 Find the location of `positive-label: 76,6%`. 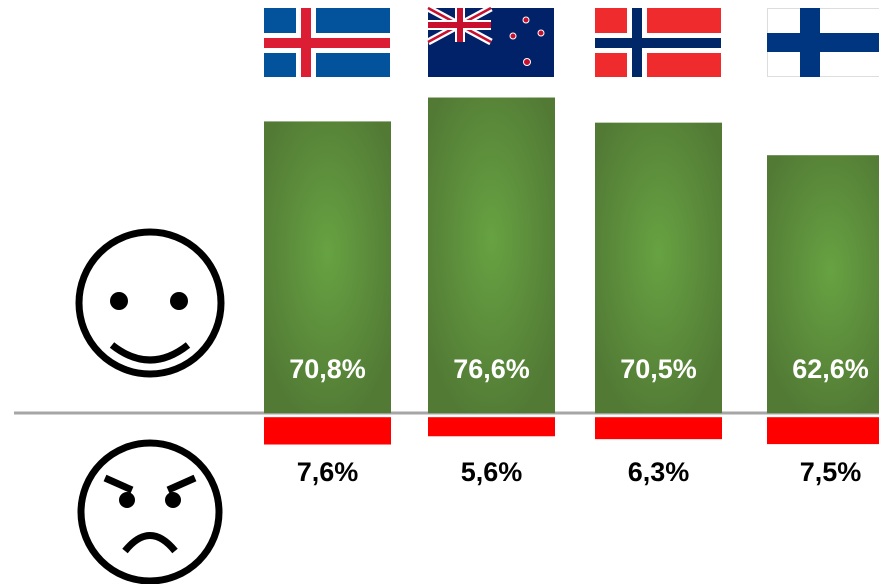

positive-label: 76,6% is located at coordinates (491, 369).